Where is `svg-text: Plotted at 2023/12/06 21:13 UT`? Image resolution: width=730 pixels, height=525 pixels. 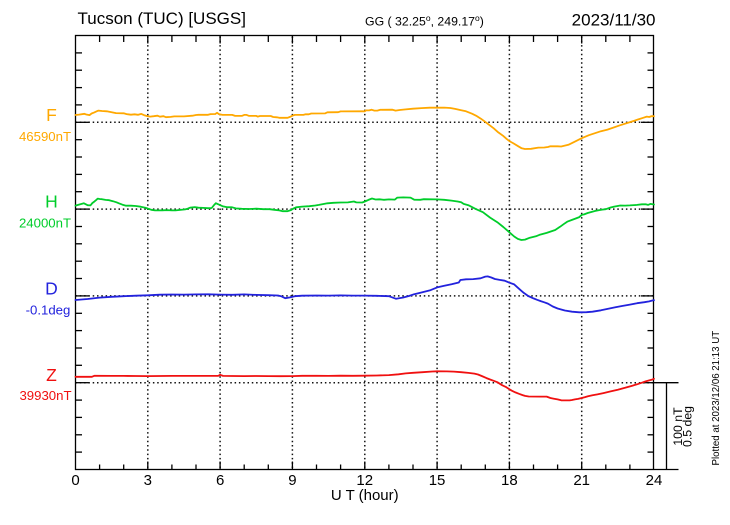
svg-text: Plotted at 2023/12/06 21:13 UT is located at coordinates (716, 398).